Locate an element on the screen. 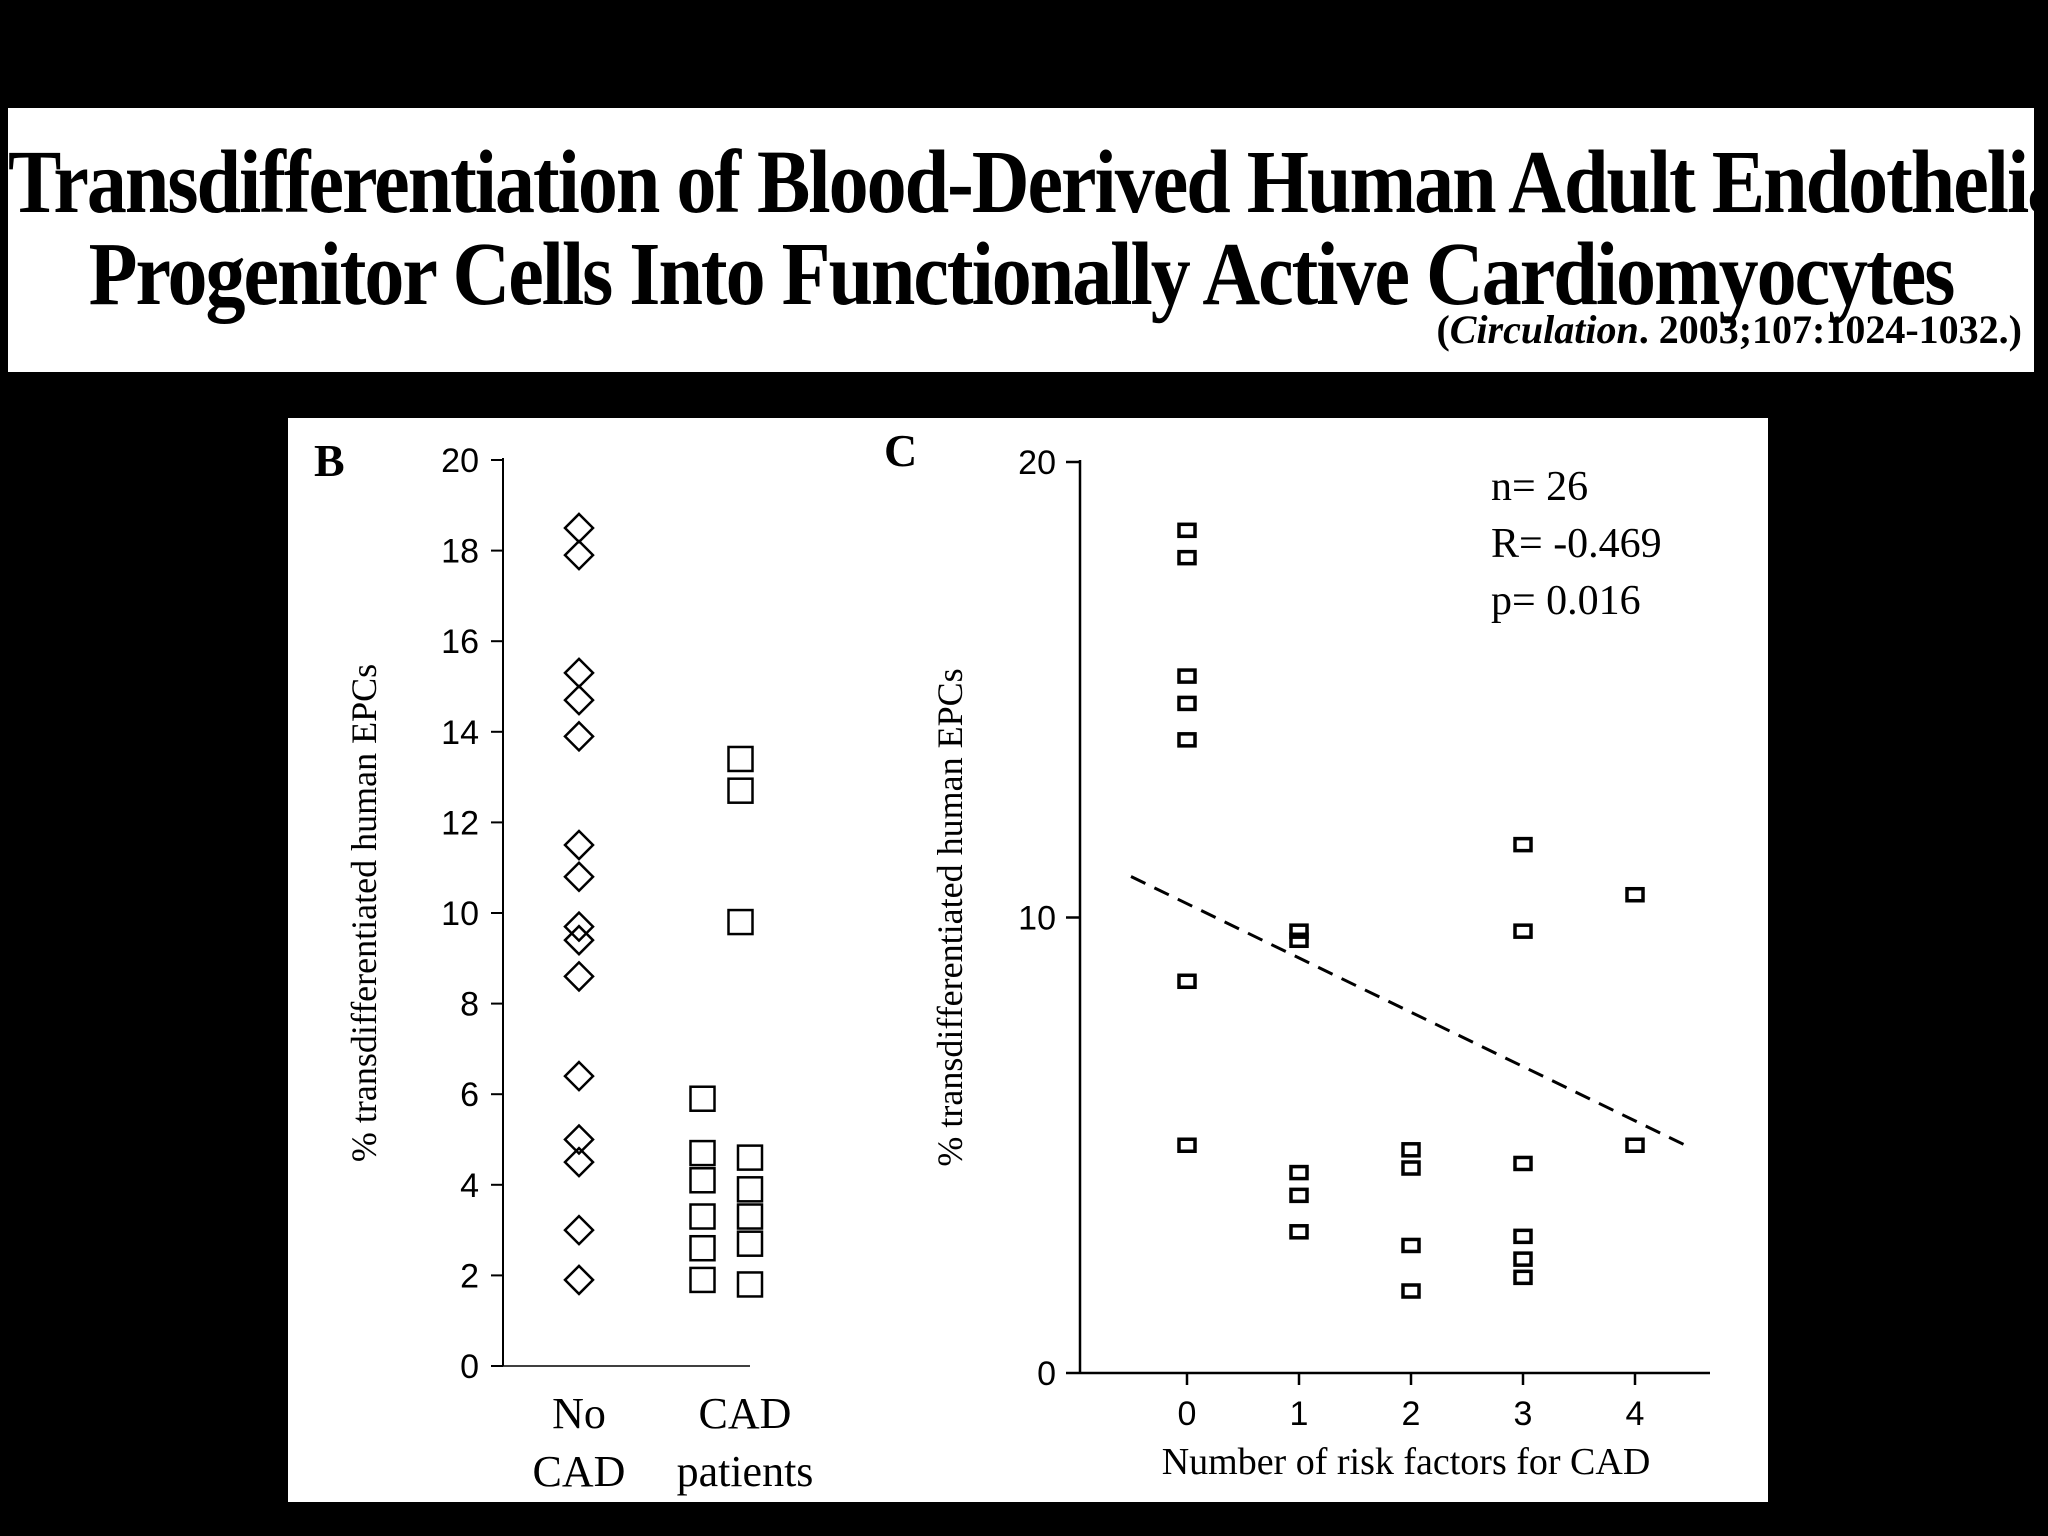  panel-label-c: C is located at coordinates (900, 450).